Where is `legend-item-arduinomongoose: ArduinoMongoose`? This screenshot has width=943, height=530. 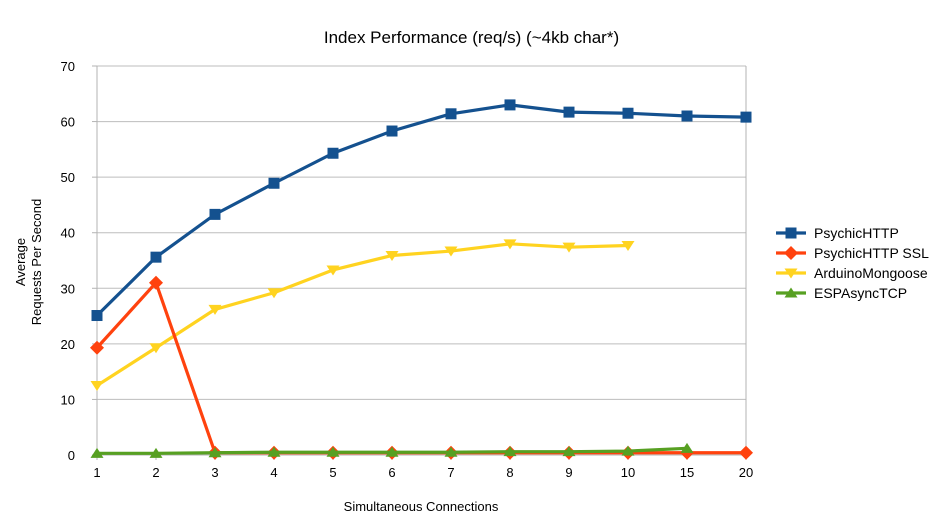
legend-item-arduinomongoose: ArduinoMongoose is located at coordinates (852, 273).